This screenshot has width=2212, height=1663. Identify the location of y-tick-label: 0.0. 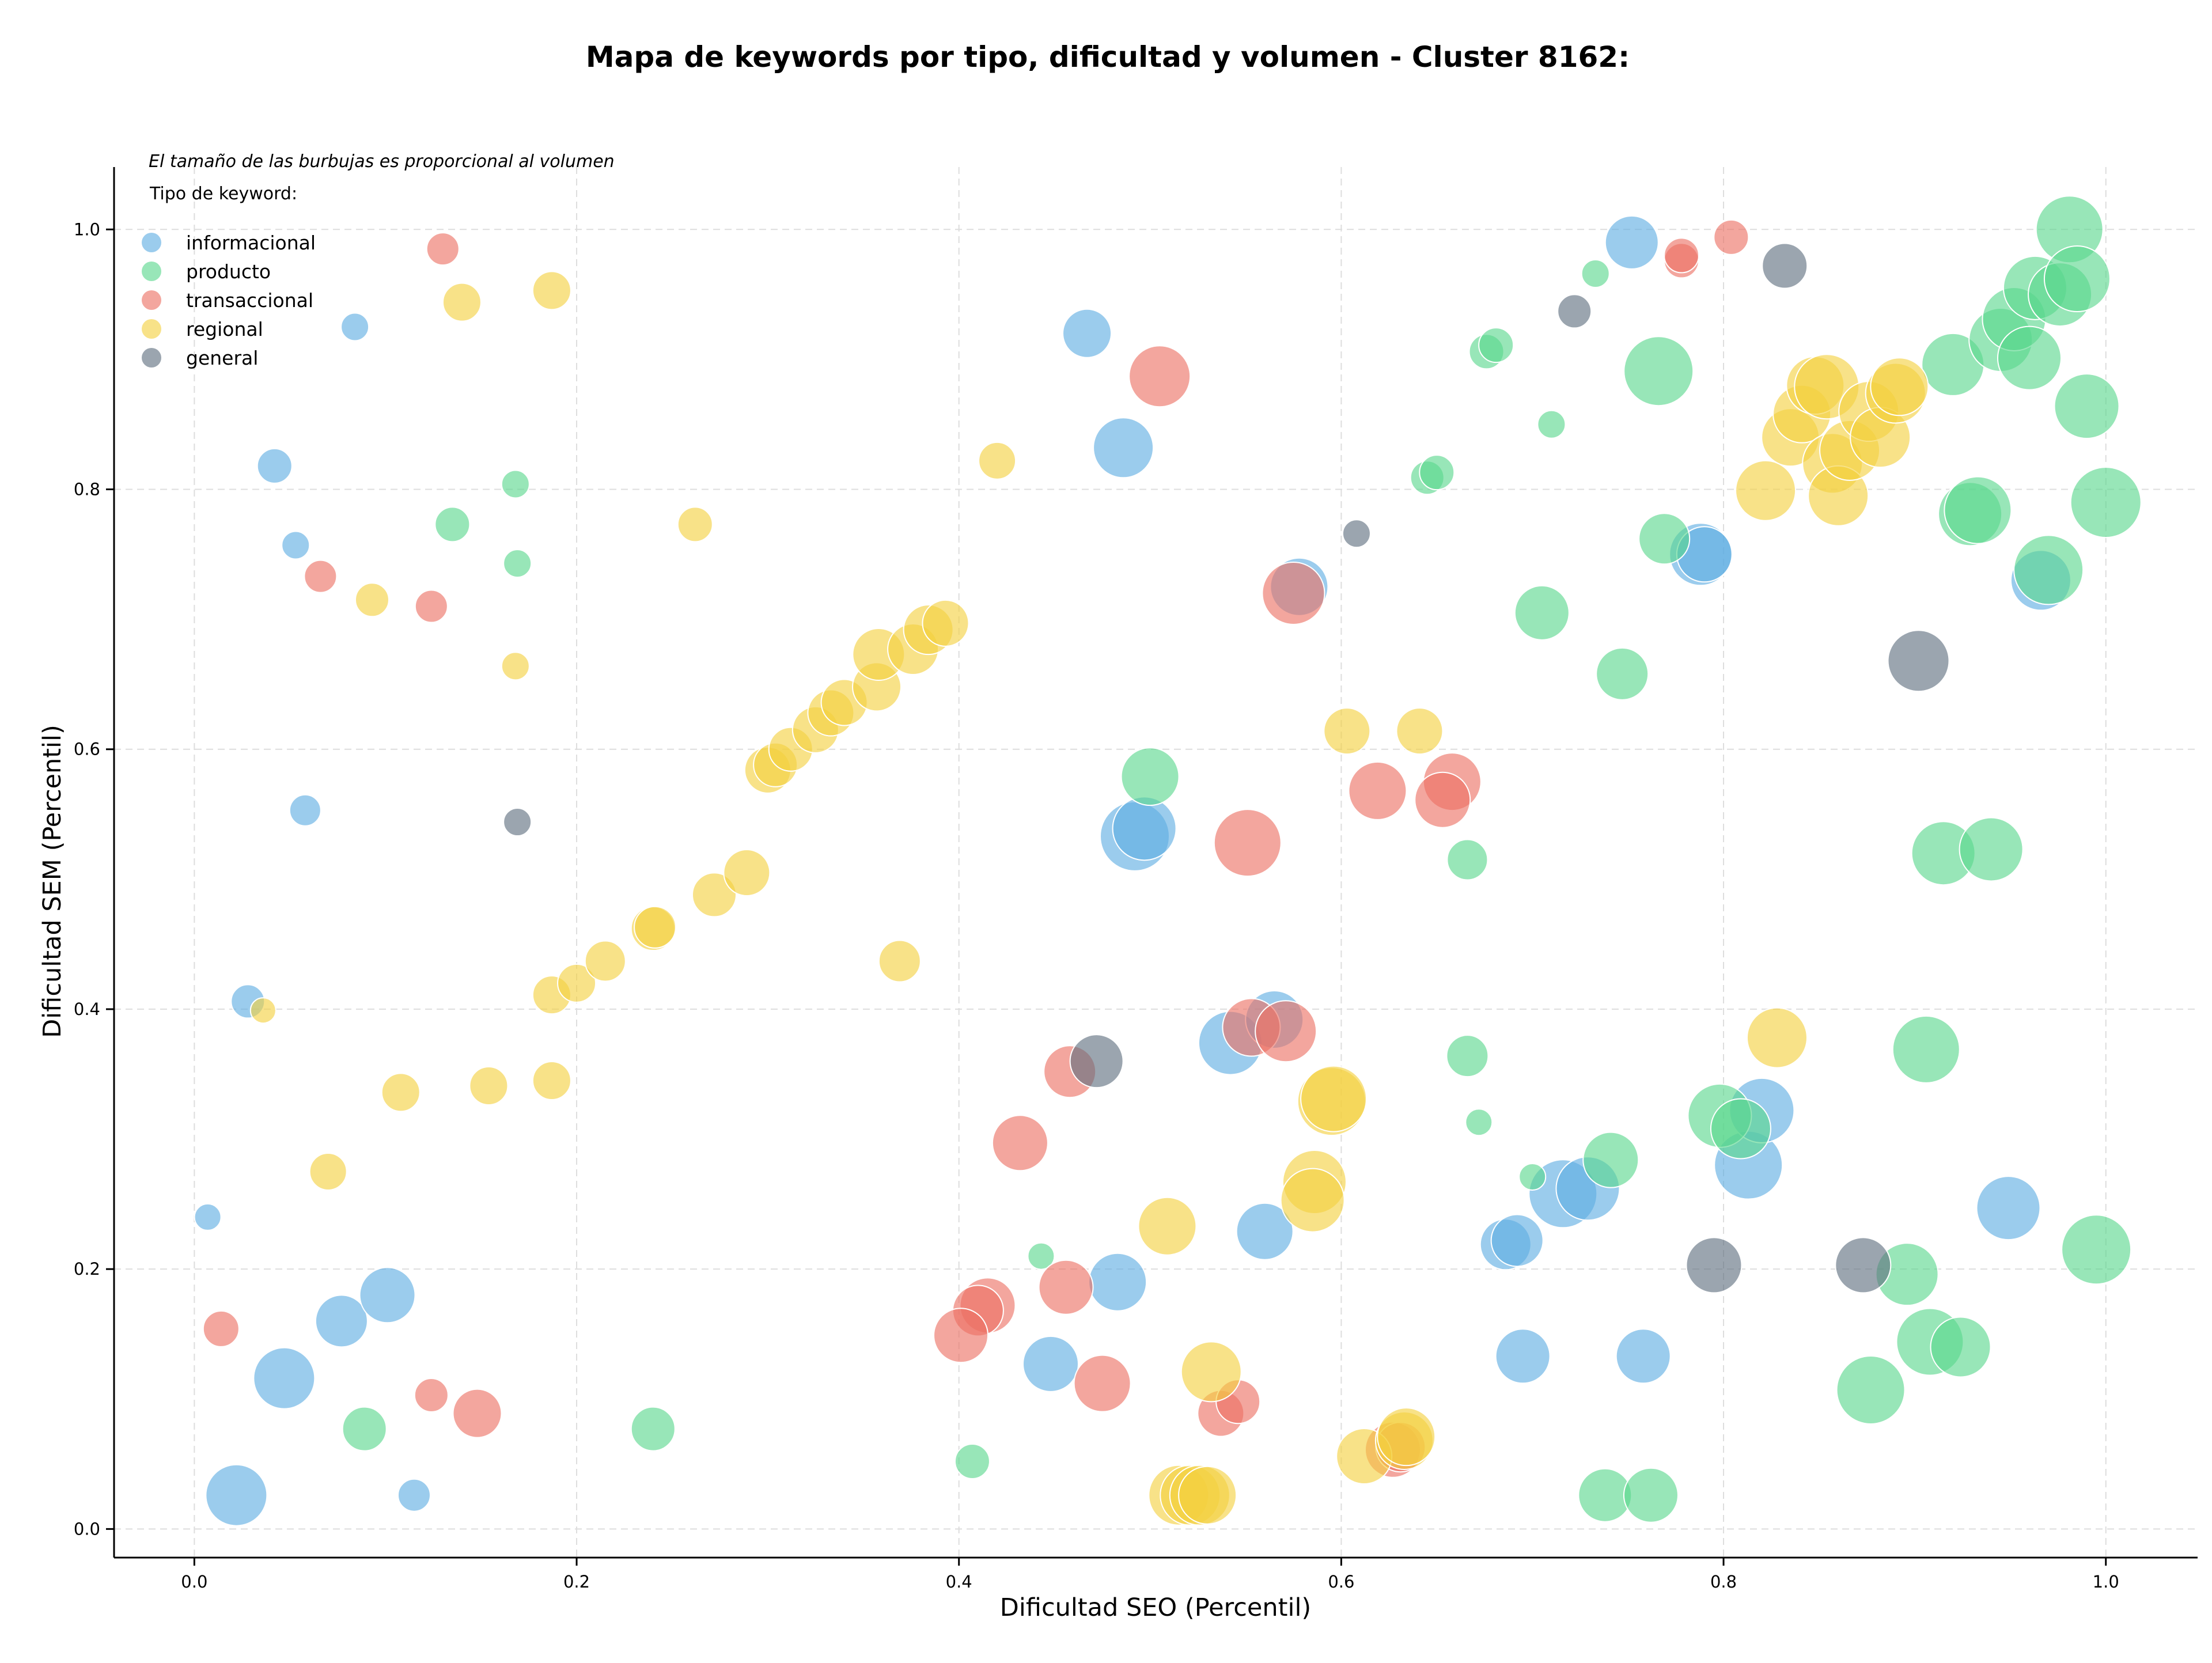
(87, 1529).